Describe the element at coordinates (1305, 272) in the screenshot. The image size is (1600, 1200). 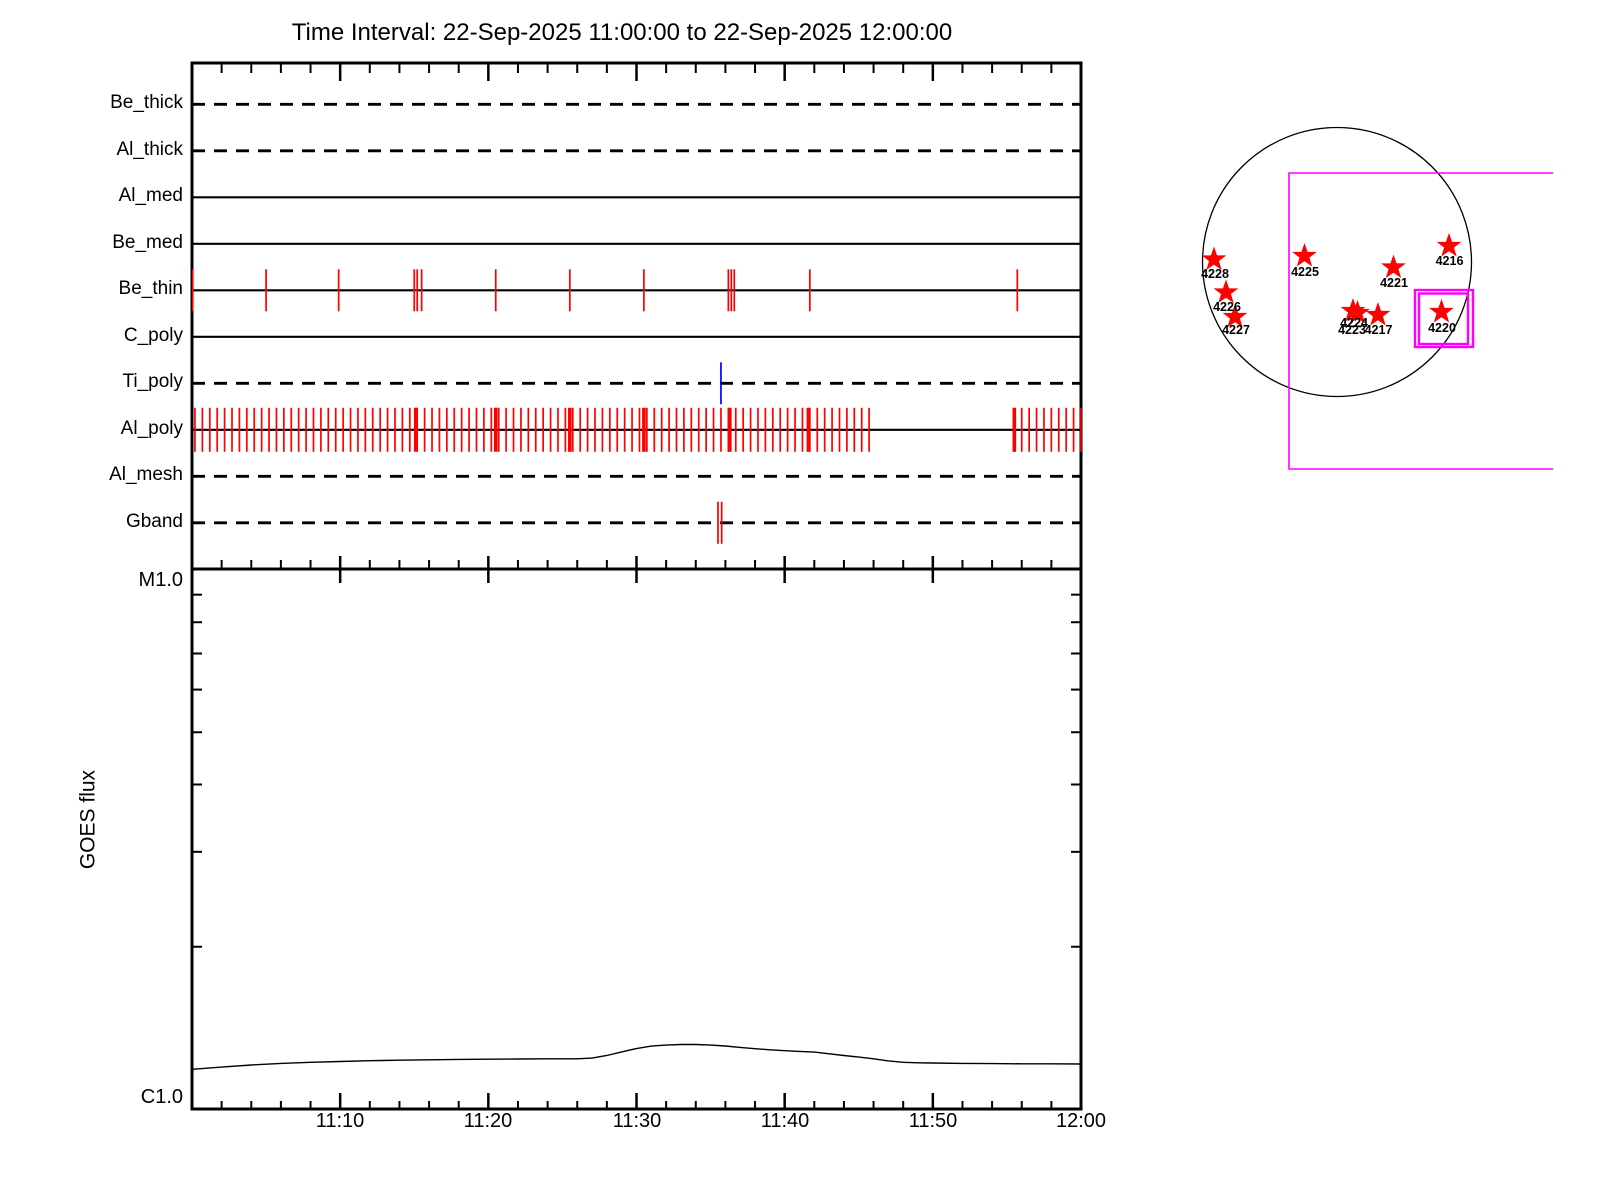
I see `ar-label-4225: 4225` at that location.